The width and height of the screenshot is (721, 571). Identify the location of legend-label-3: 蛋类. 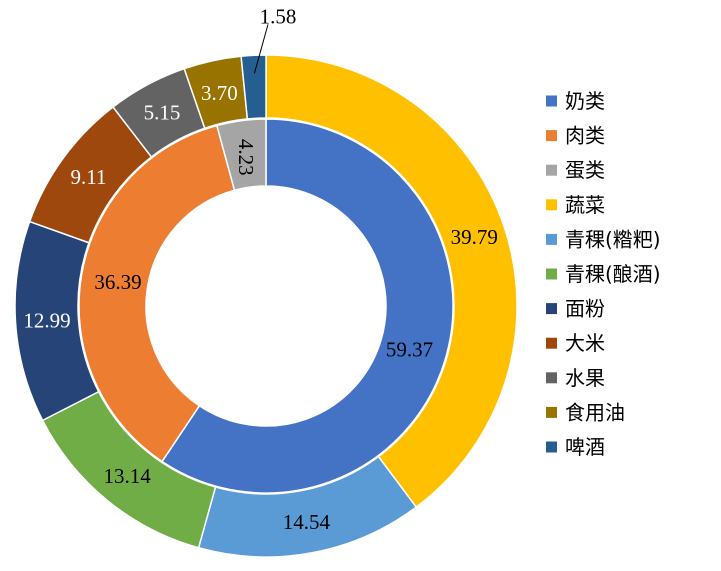
(585, 170).